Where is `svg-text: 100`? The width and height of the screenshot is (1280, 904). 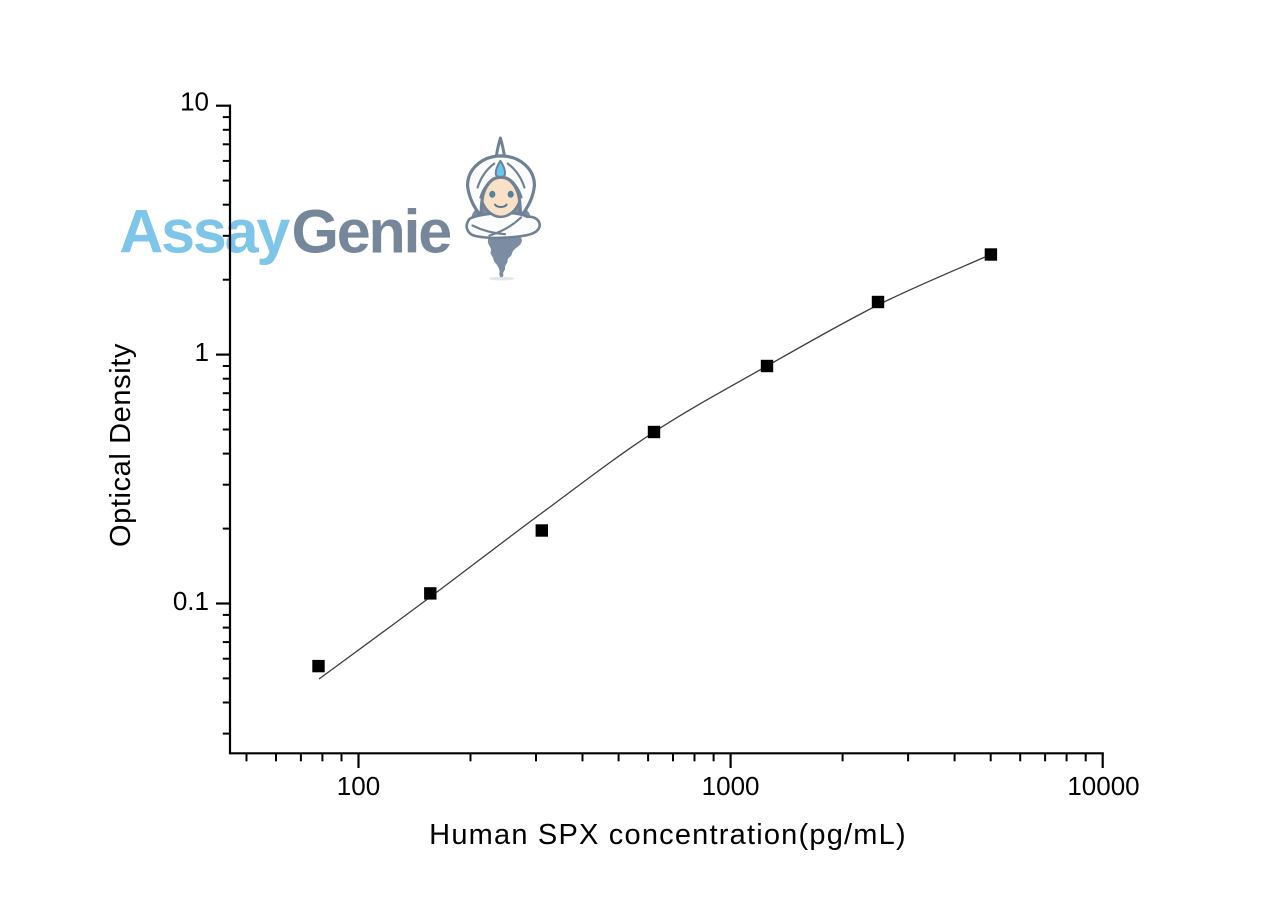
svg-text: 100 is located at coordinates (358, 786).